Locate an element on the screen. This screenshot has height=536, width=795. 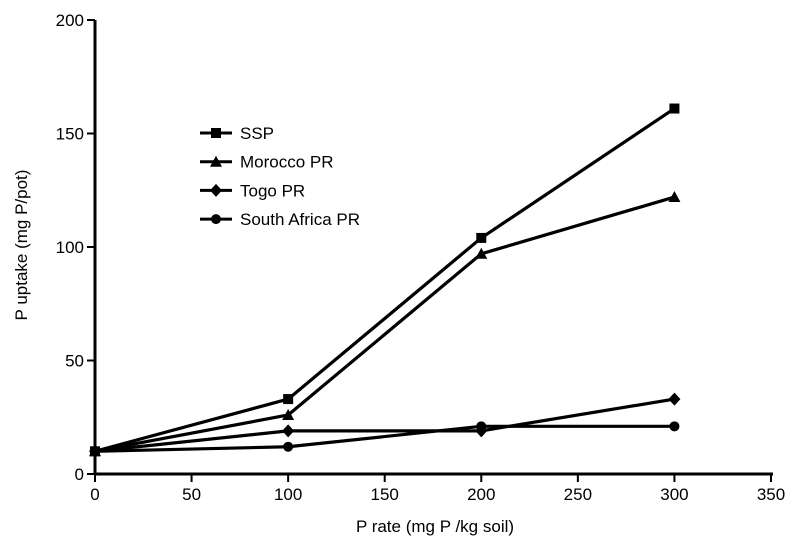
y-tick-label: 50 is located at coordinates (74, 361).